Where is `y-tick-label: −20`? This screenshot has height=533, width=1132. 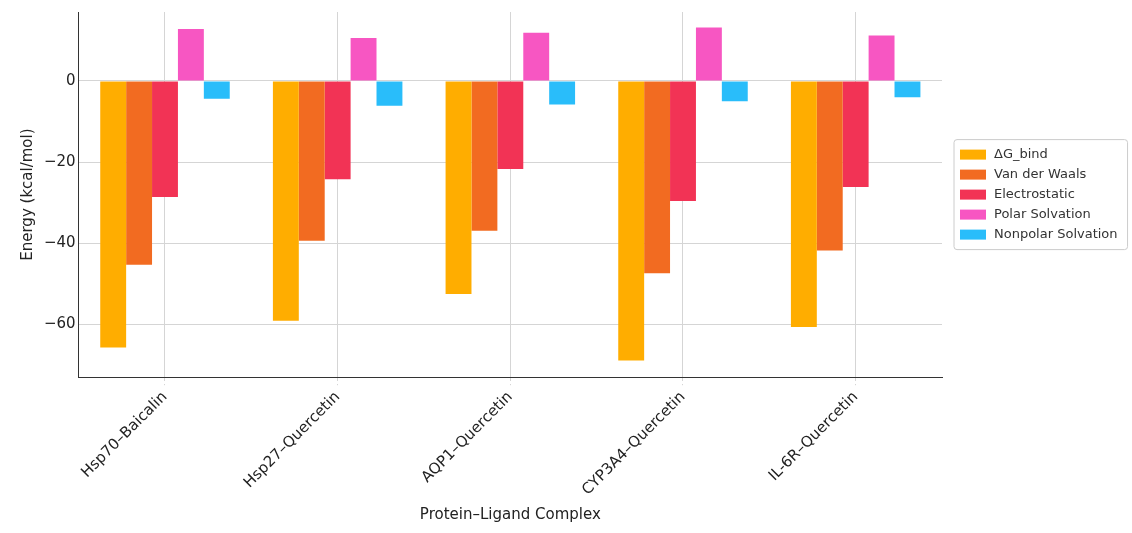 y-tick-label: −20 is located at coordinates (60, 161).